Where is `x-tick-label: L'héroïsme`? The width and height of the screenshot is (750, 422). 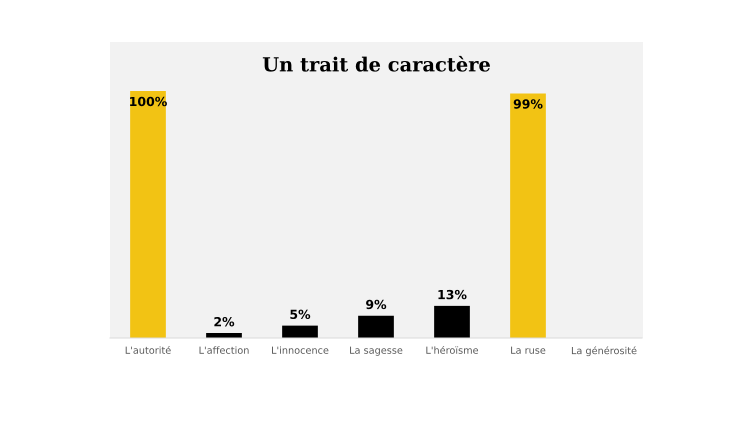
x-tick-label: L'héroïsme is located at coordinates (452, 350).